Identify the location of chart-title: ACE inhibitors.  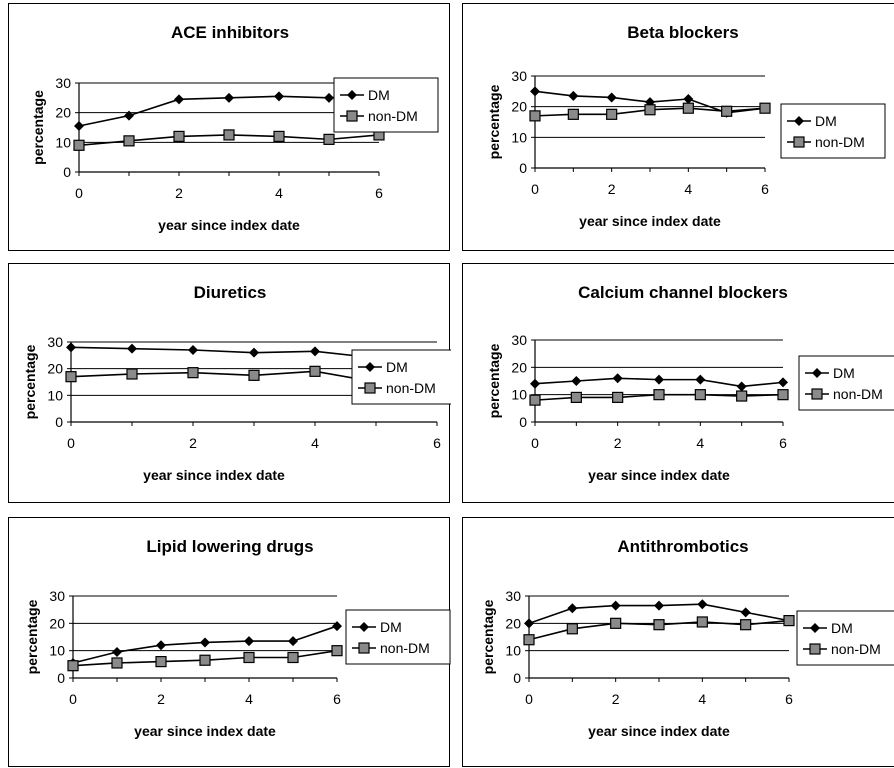
(230, 32).